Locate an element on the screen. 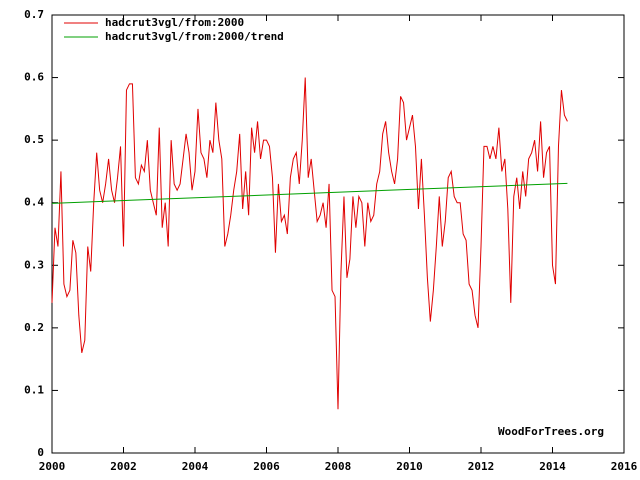 The height and width of the screenshot is (480, 640). legend-label: hadcrut3vgl/from:2000 is located at coordinates (174, 22).